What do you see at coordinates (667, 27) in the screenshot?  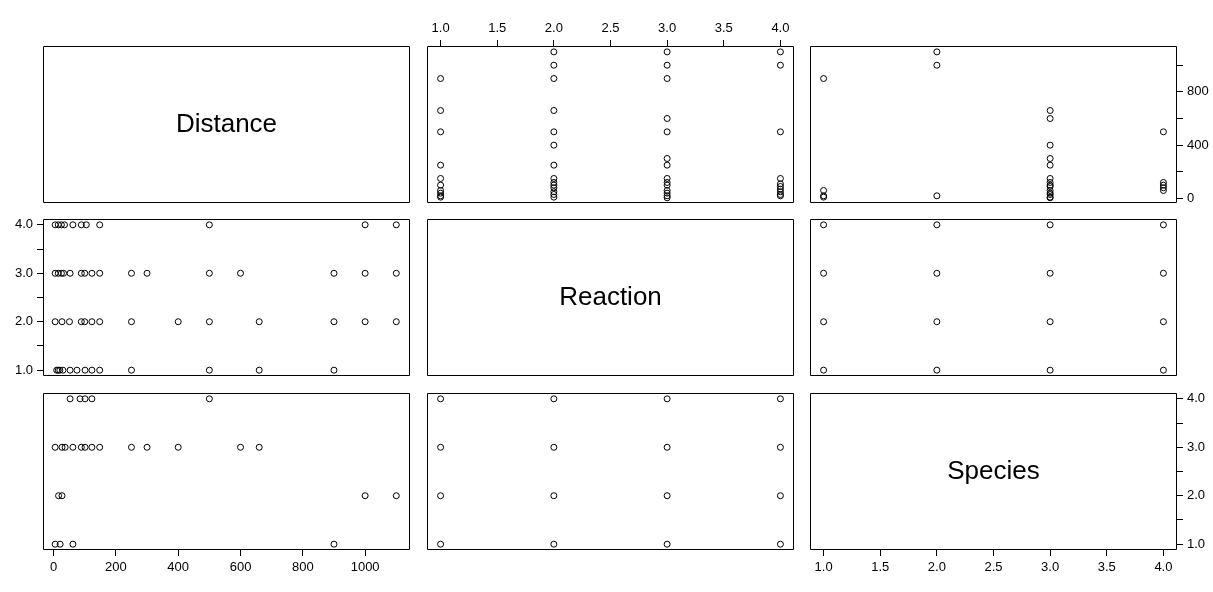 I see `x-tick-label: 3.0` at bounding box center [667, 27].